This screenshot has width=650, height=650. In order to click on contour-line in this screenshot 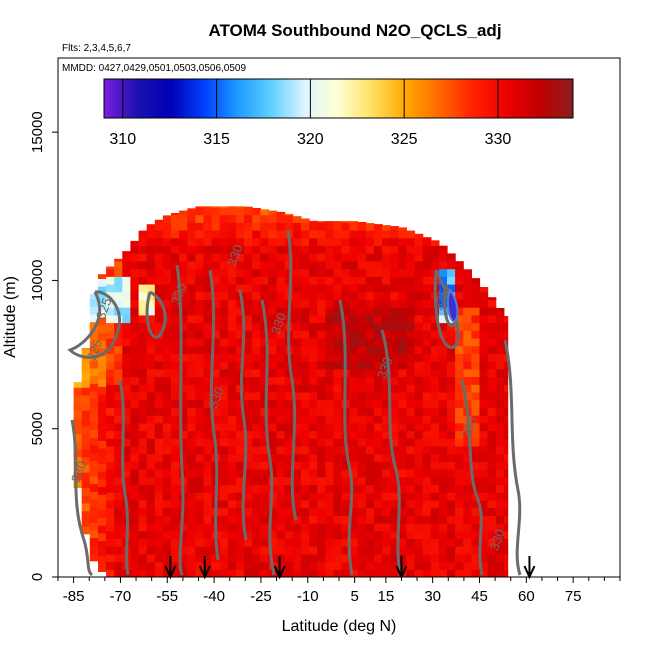, I will do `click(180, 420)`.